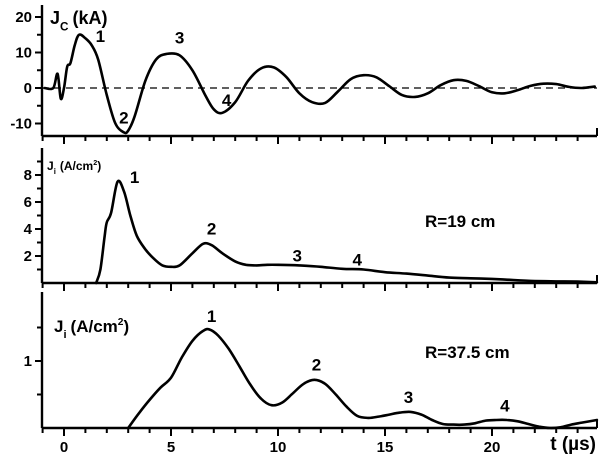 The width and height of the screenshot is (600, 467). Describe the element at coordinates (278, 447) in the screenshot. I see `x-tick-label: 10` at that location.